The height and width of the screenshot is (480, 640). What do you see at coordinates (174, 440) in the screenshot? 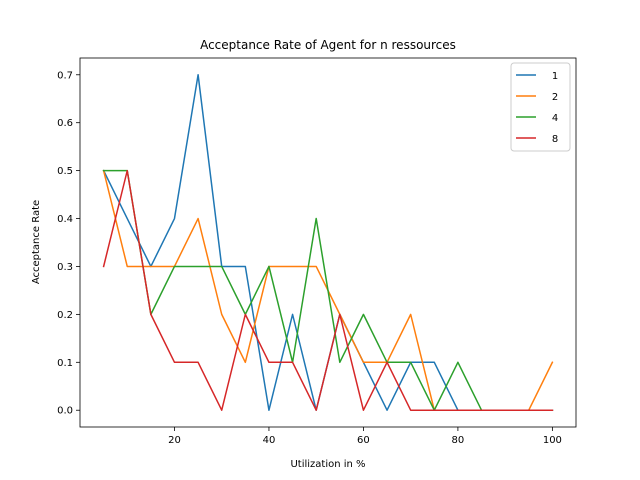
I see `x-tick-label: 20` at bounding box center [174, 440].